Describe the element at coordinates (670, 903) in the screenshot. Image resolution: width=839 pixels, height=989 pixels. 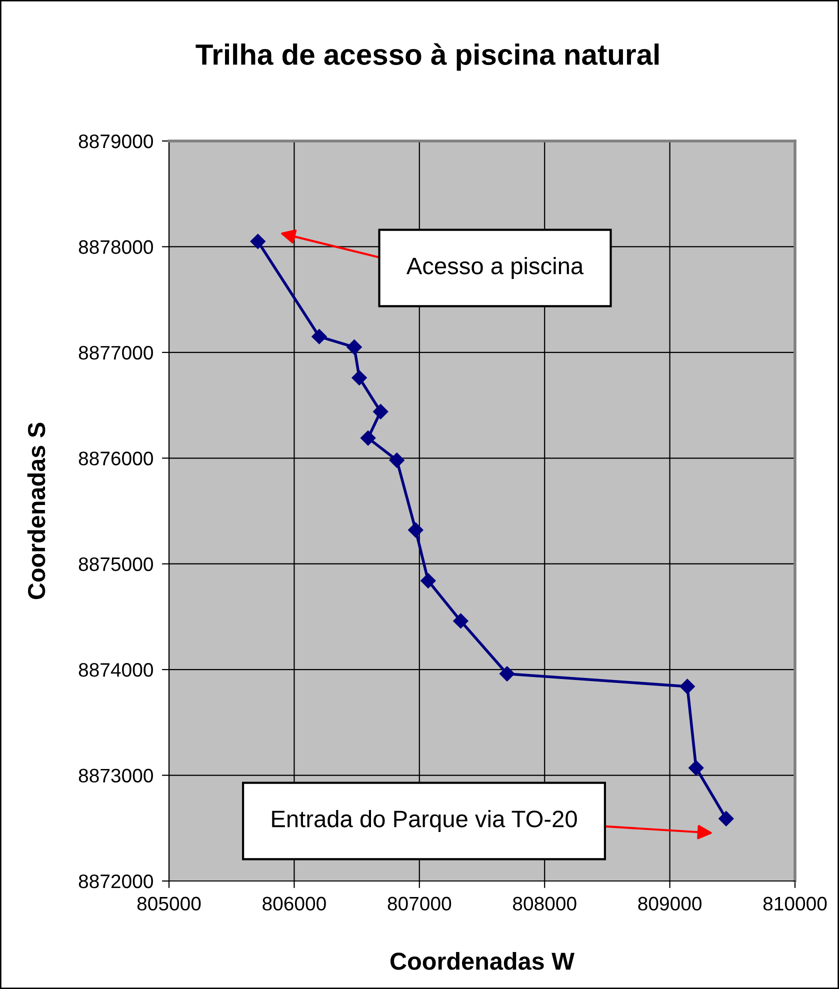
I see `x-tick-label: 809000` at that location.